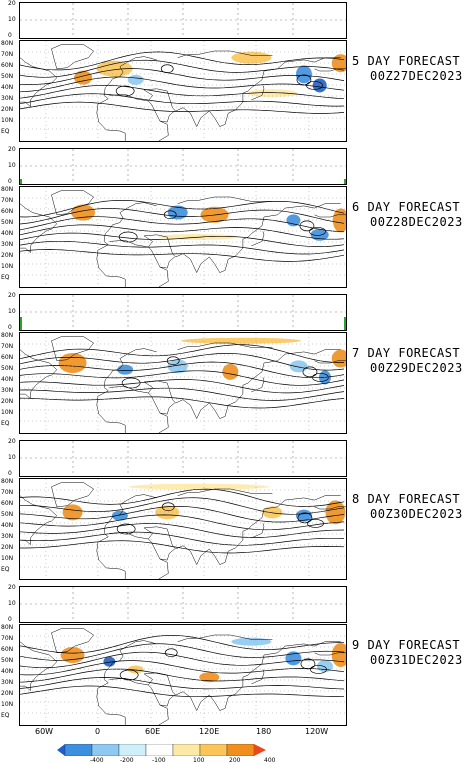  I want to click on forecast-title: 6 DAY FORECAST, so click(406, 207).